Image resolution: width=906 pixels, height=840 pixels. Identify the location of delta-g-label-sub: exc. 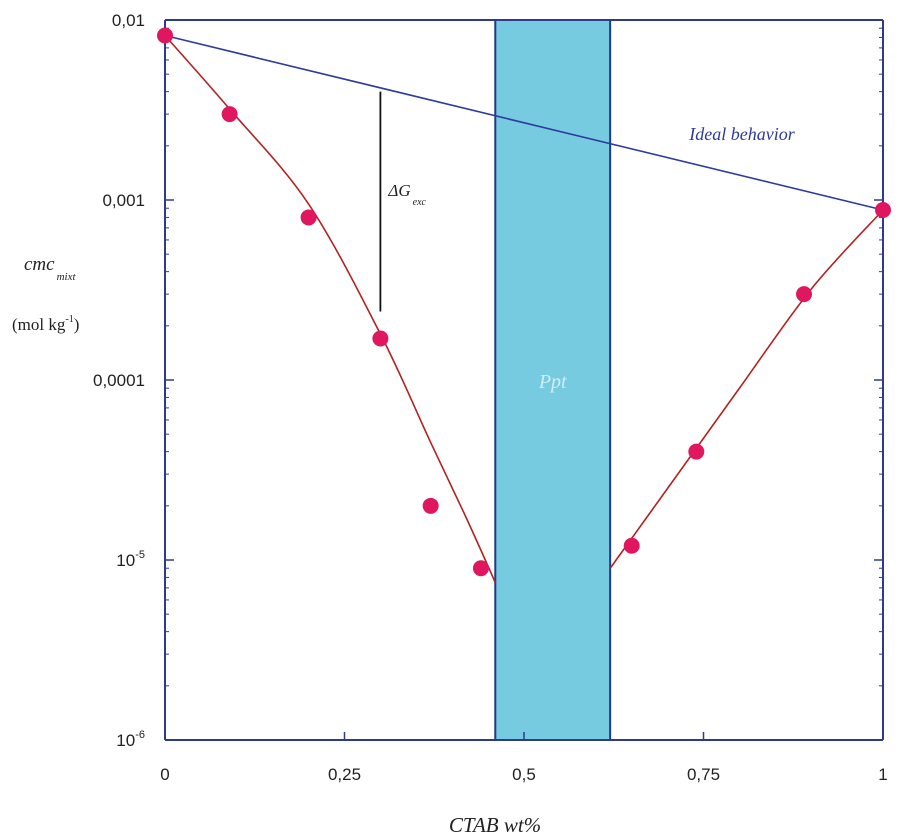
(420, 202).